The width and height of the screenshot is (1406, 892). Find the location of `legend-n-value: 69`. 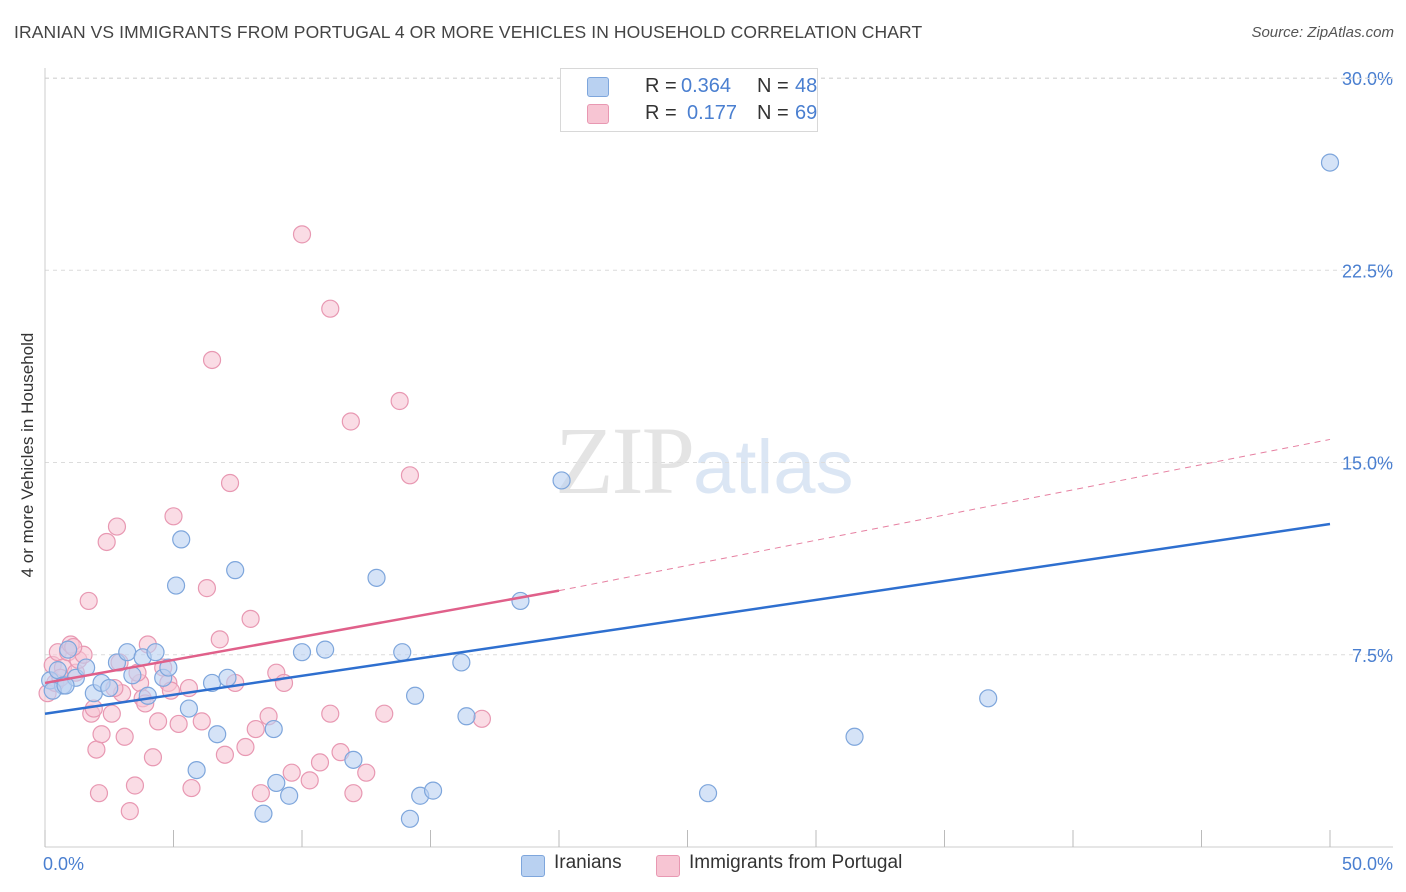

legend-n-value: 69 is located at coordinates (806, 113).